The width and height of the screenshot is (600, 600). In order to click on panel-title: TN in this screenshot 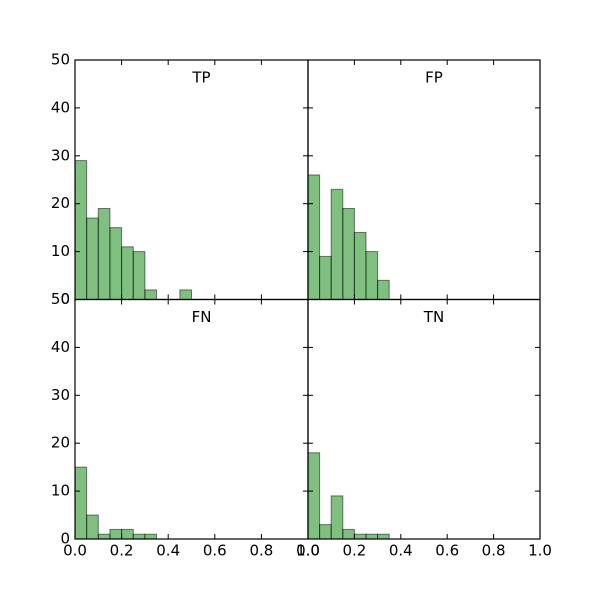, I will do `click(433, 317)`.